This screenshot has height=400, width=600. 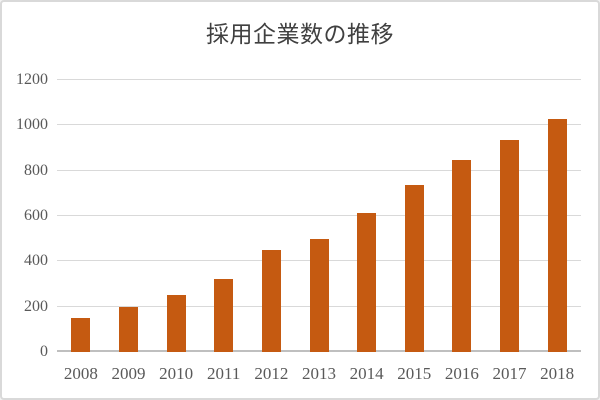 What do you see at coordinates (36, 261) in the screenshot?
I see `y-axis-tick-label: 400` at bounding box center [36, 261].